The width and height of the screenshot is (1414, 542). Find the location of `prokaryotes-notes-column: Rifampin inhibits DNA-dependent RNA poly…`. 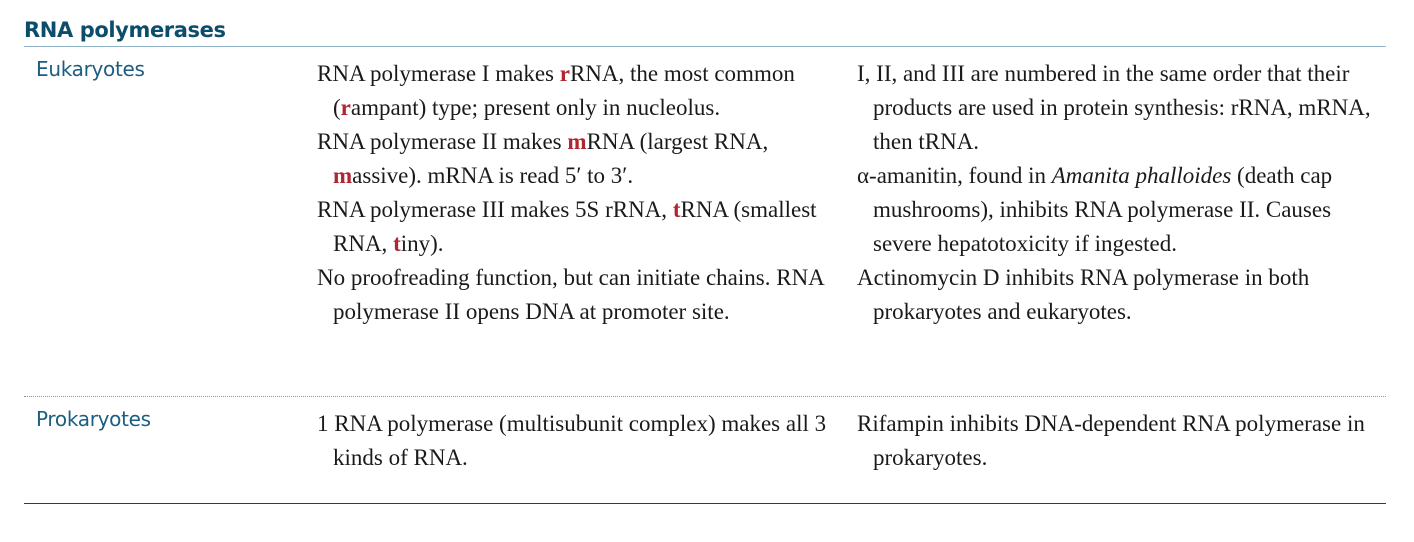

prokaryotes-notes-column: Rifampin inhibits DNA-dependent RNA poly… is located at coordinates (1121, 450).